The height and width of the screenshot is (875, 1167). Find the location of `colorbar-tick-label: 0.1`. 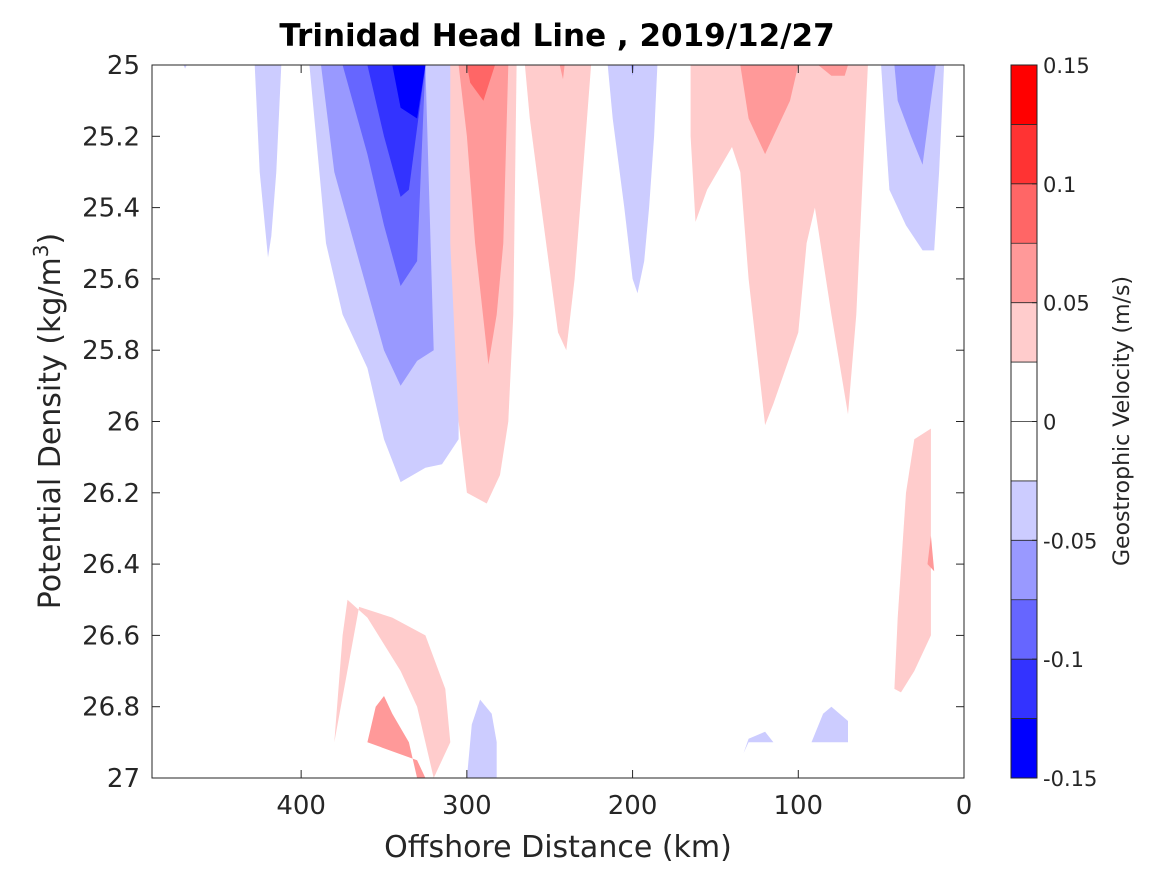

colorbar-tick-label: 0.1 is located at coordinates (1059, 185).